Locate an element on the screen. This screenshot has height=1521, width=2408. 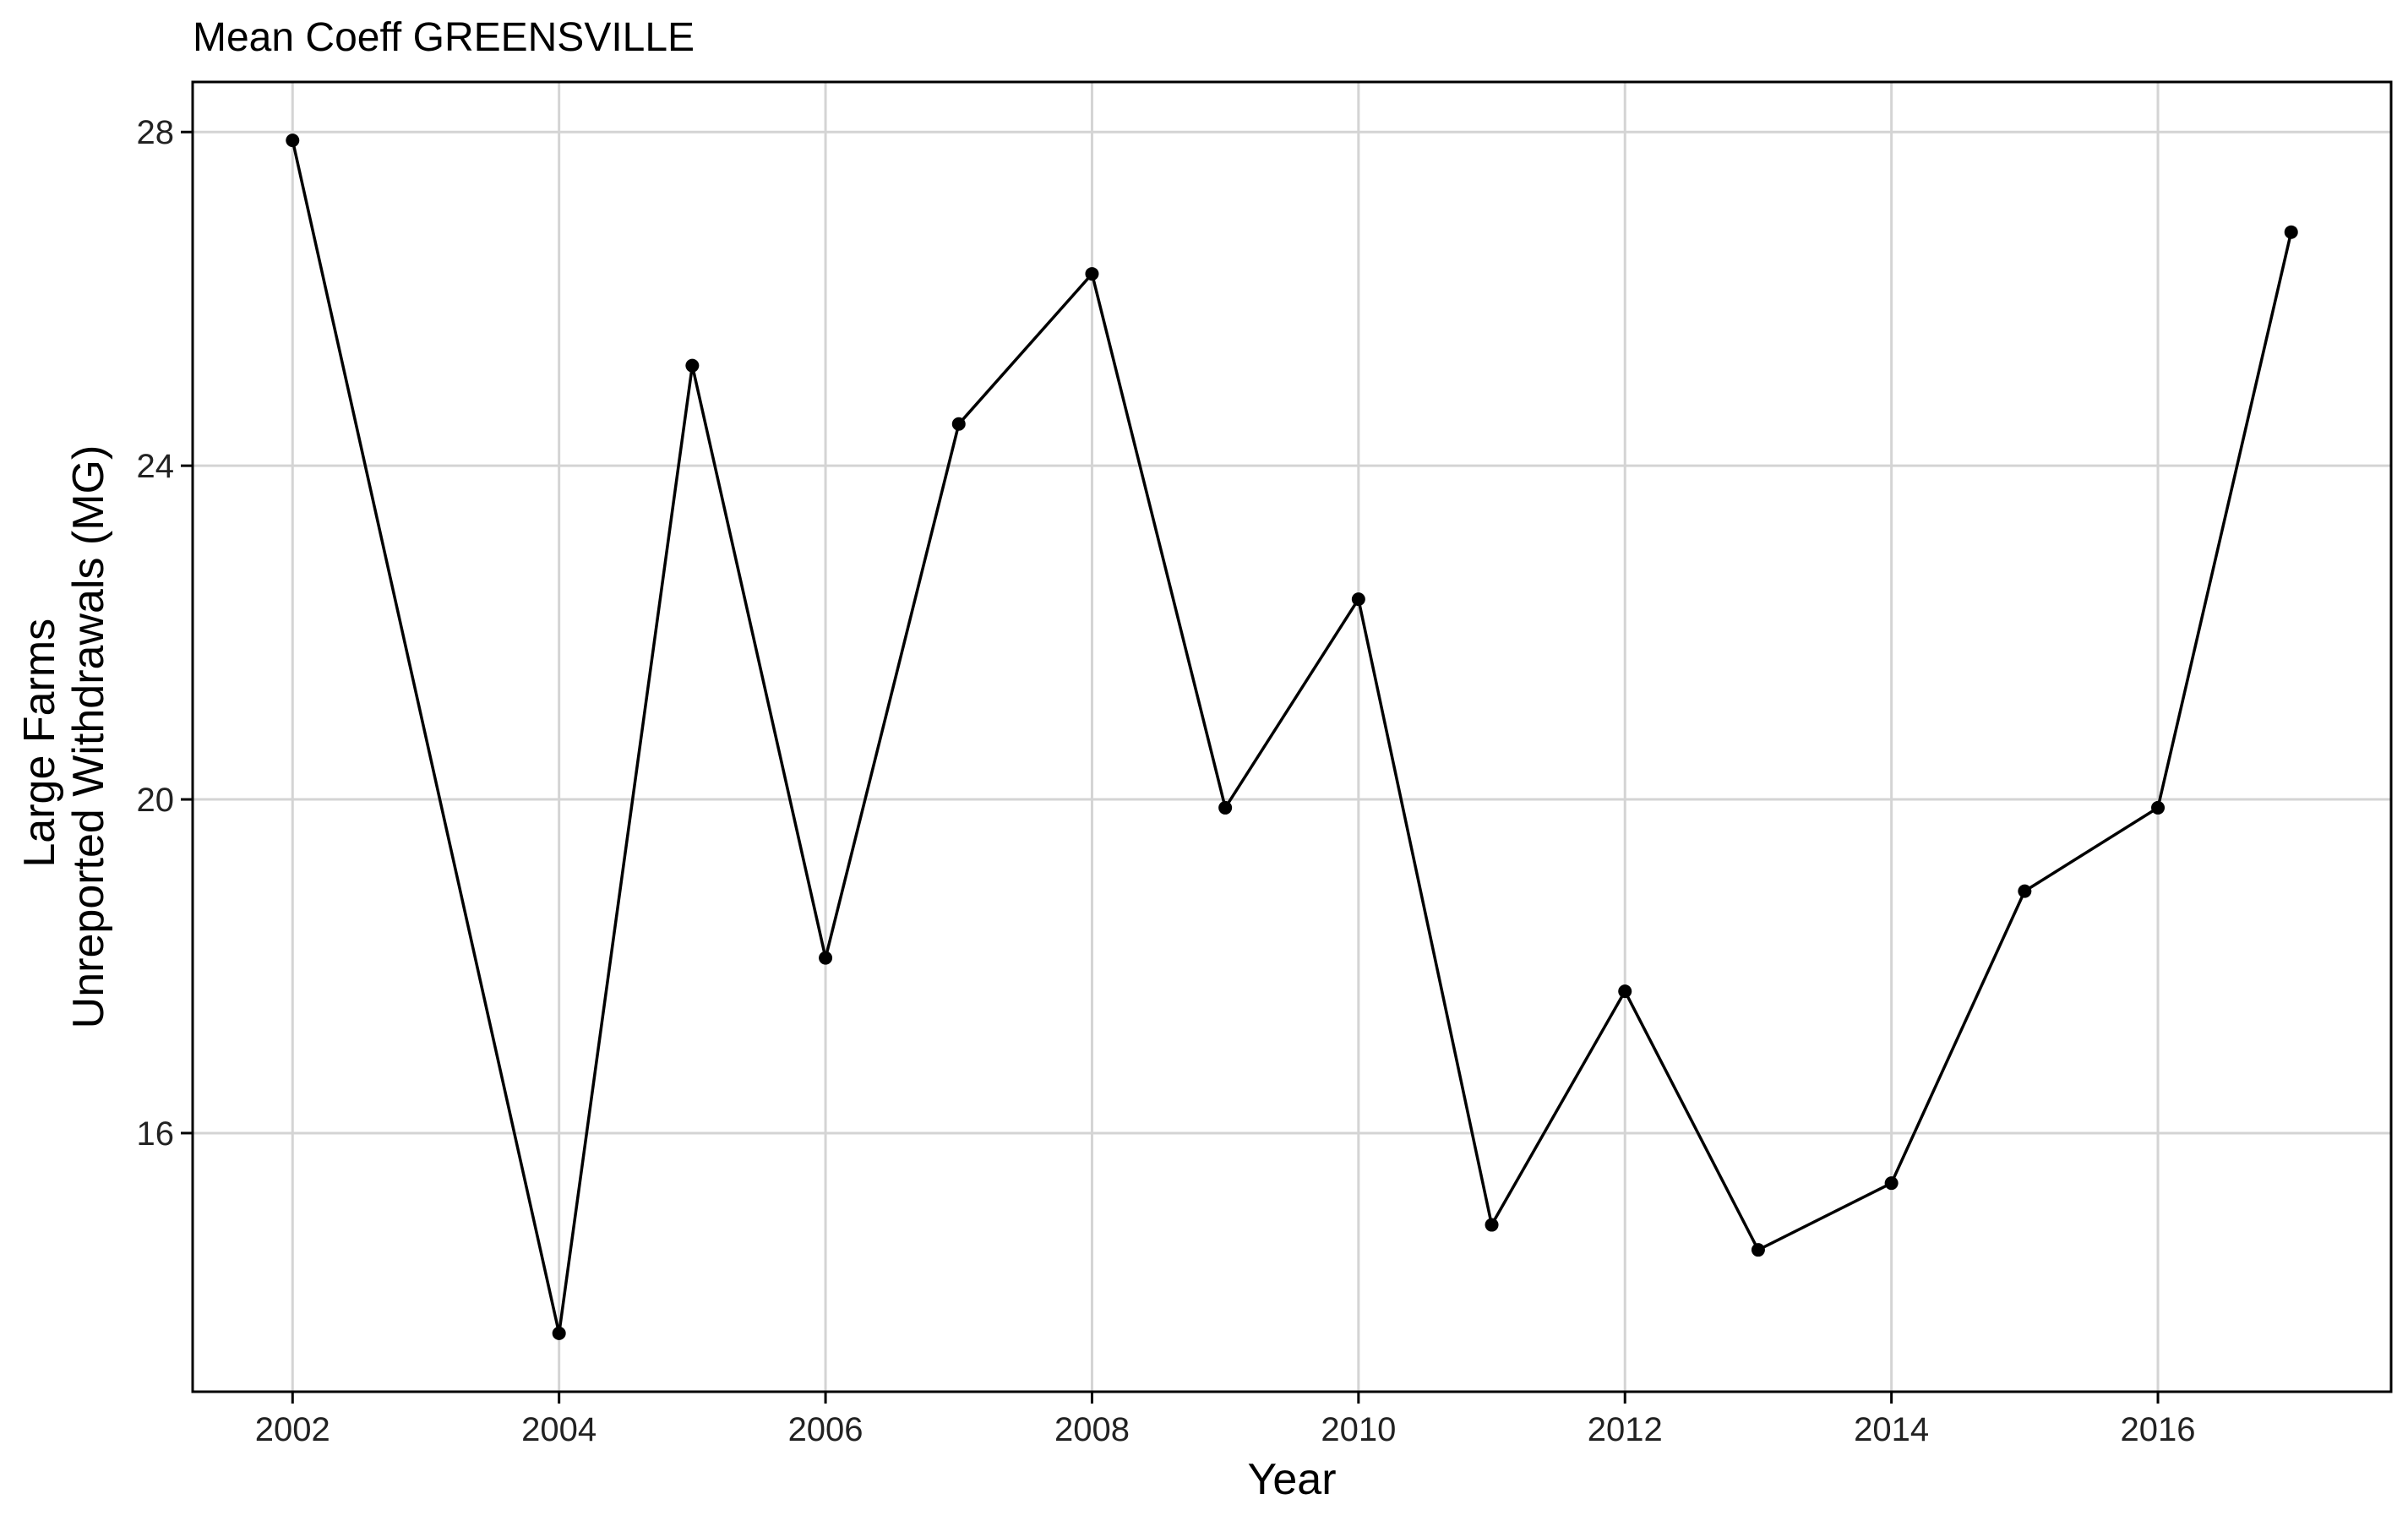
x-tick-label: 2012 is located at coordinates (1625, 1429).